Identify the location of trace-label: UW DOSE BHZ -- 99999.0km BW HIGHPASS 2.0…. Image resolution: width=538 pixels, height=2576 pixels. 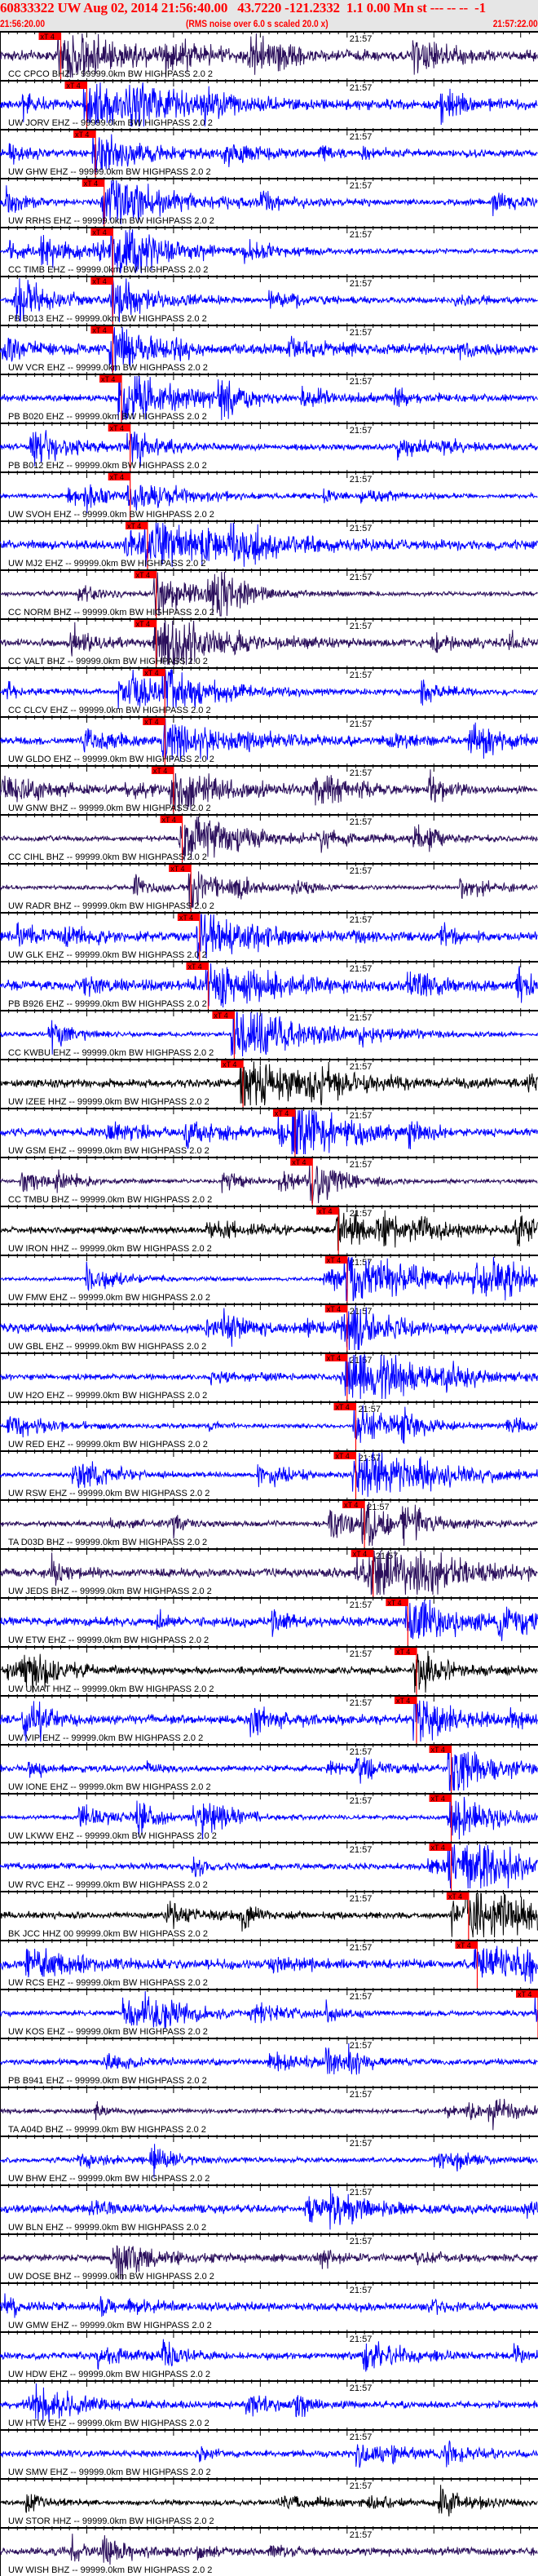
(111, 2277).